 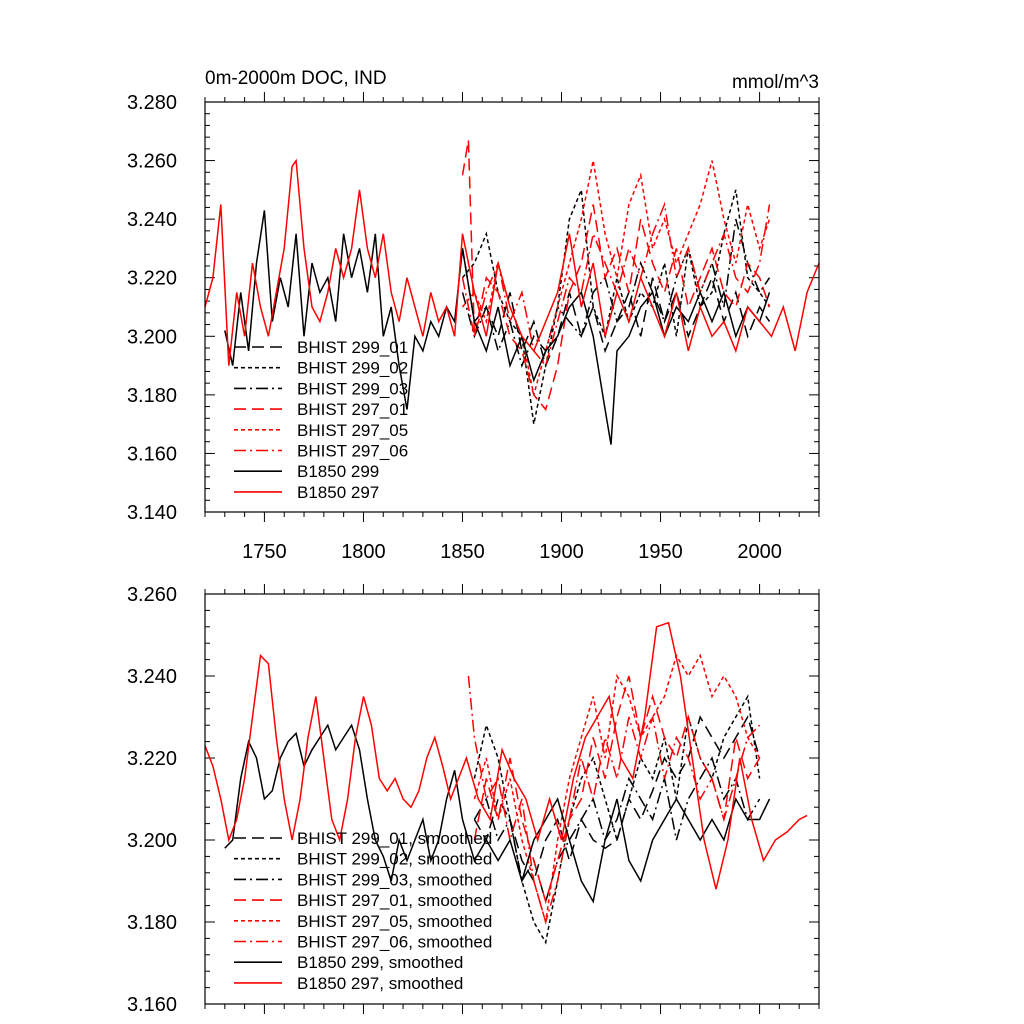 I want to click on legend-entry: B1850 297, smoothed, so click(x=380, y=983).